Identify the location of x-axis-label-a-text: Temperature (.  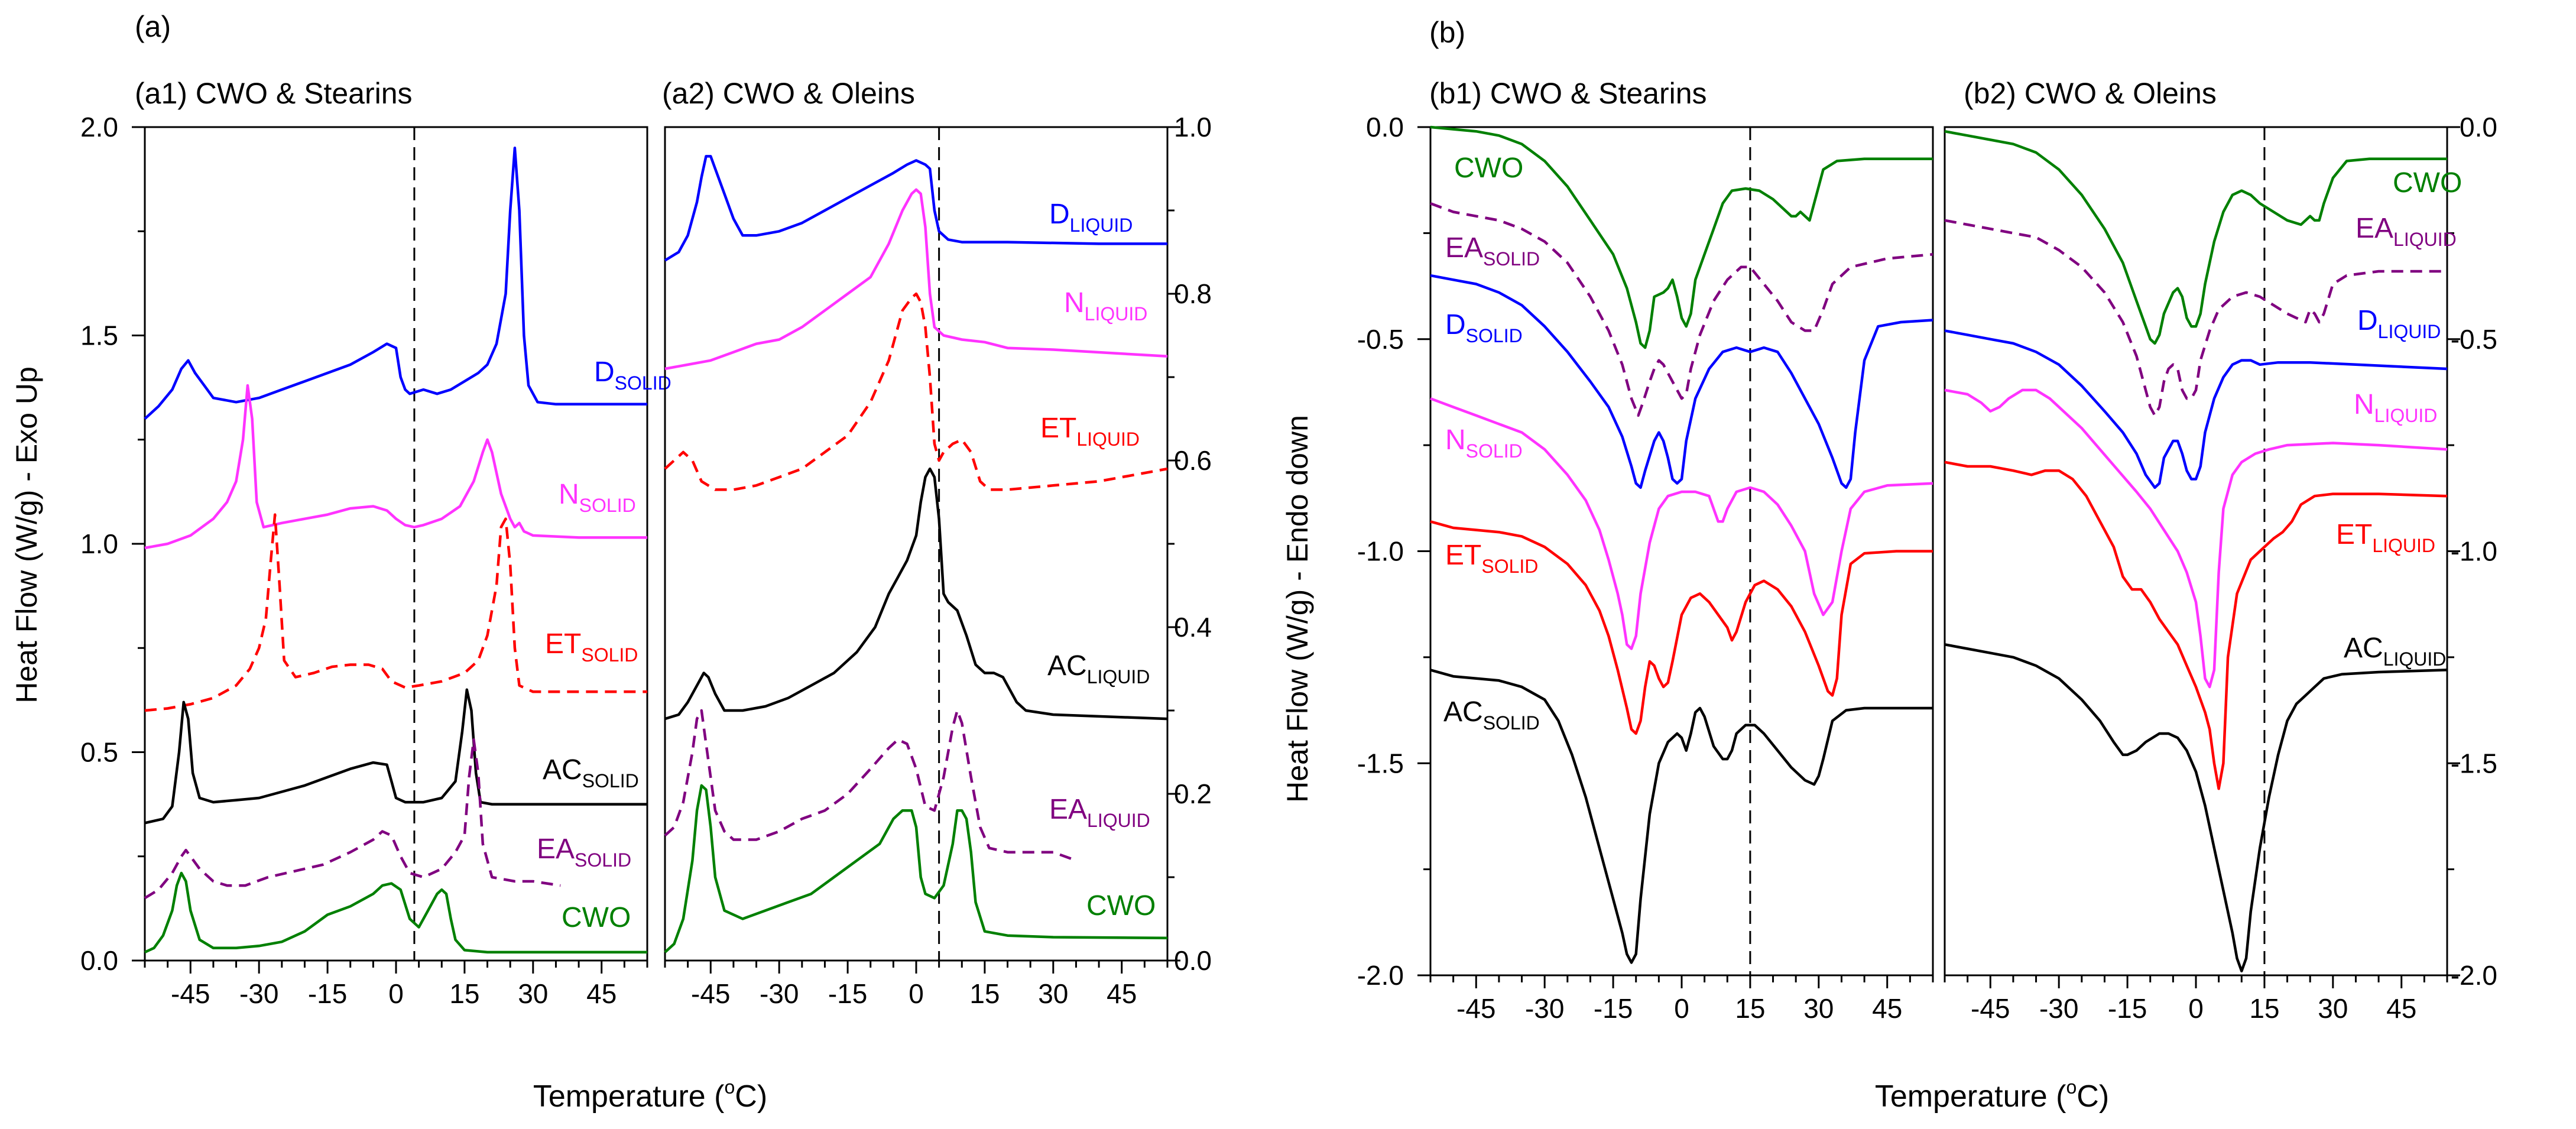
(629, 1096).